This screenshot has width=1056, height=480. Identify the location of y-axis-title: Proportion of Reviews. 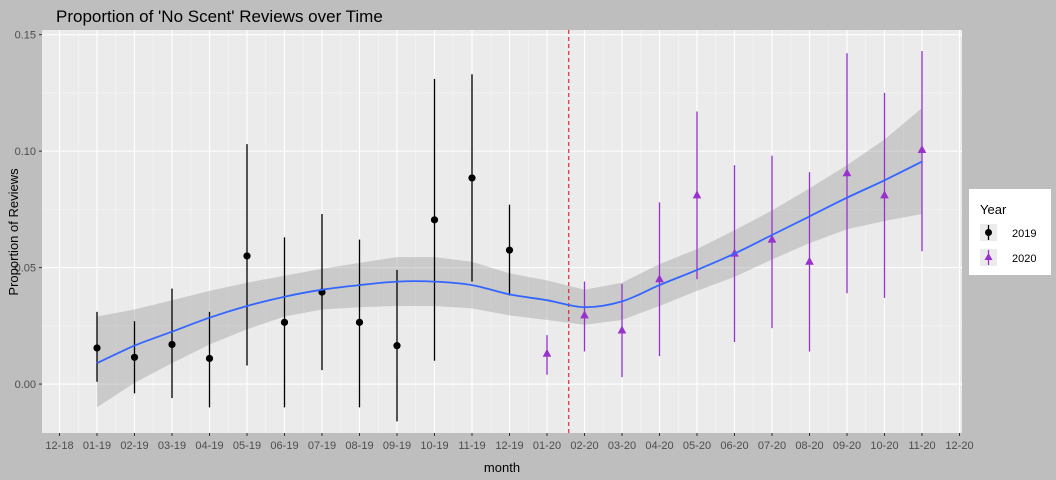
(13, 232).